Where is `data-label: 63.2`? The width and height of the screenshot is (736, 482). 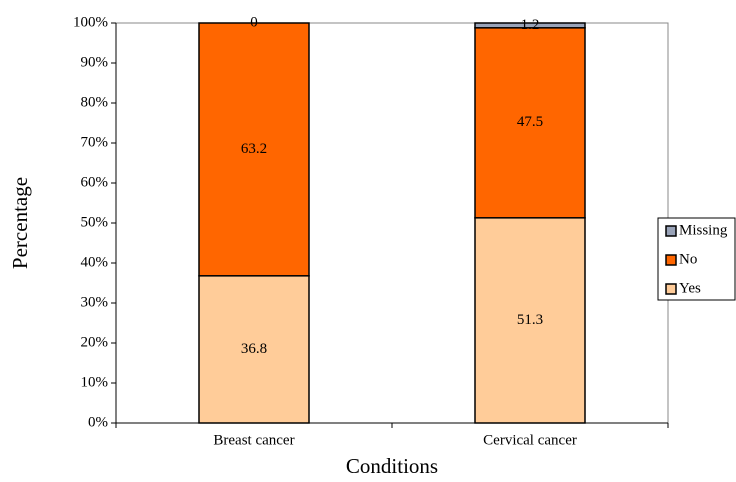
data-label: 63.2 is located at coordinates (254, 149).